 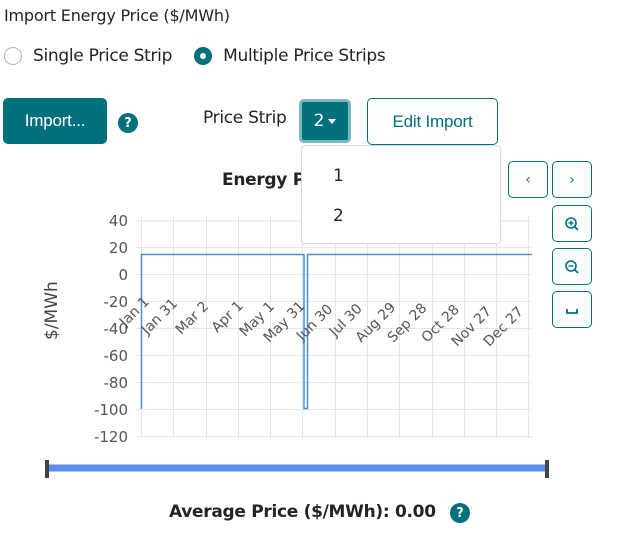 What do you see at coordinates (332, 121) in the screenshot?
I see `caret-down-icon` at bounding box center [332, 121].